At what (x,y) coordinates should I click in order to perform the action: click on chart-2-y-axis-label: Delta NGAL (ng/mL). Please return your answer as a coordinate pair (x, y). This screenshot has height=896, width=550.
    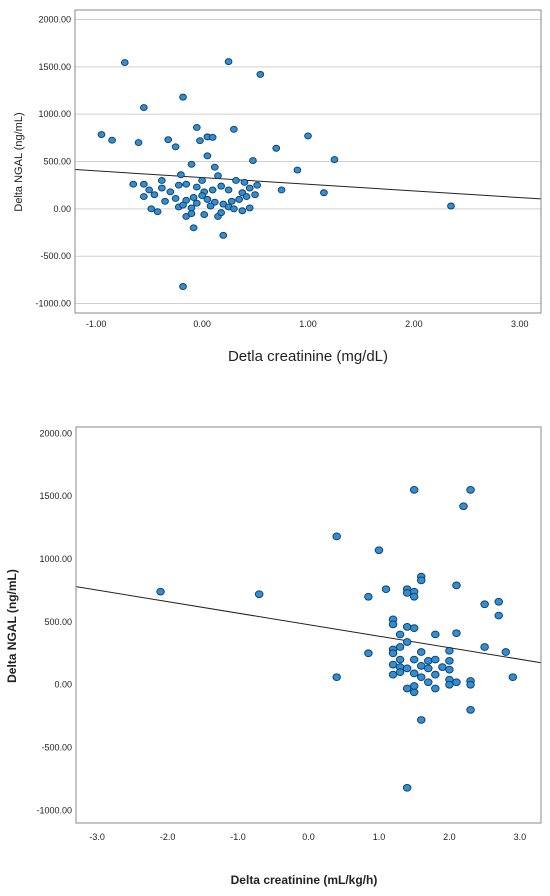
    Looking at the image, I should click on (12, 626).